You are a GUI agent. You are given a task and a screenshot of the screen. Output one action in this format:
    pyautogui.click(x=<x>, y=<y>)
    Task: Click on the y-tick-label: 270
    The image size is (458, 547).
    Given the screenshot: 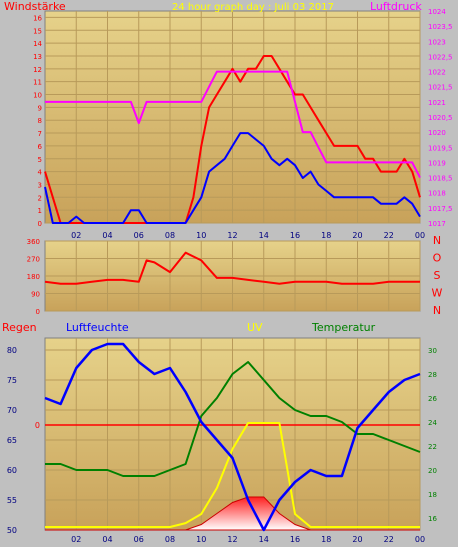 What is the action you would take?
    pyautogui.click(x=33, y=260)
    